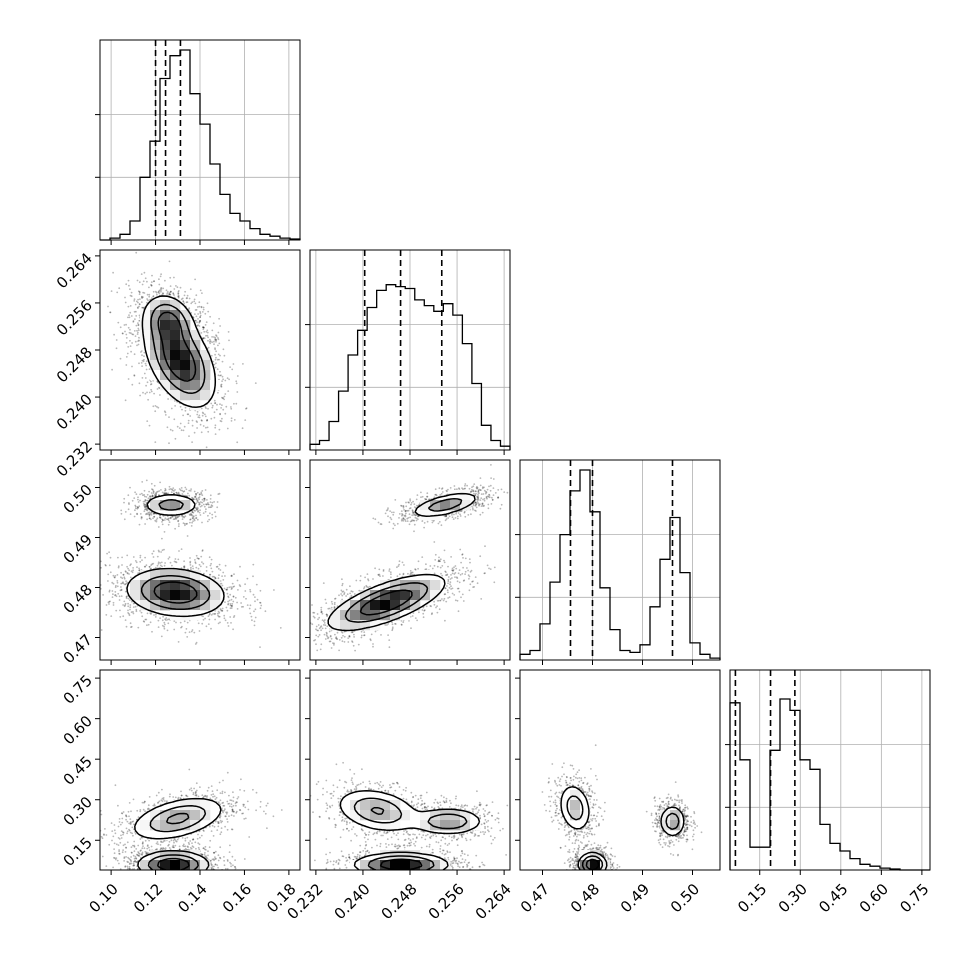  Describe the element at coordinates (191, 563) in the screenshot. I see `scatter-points` at that location.